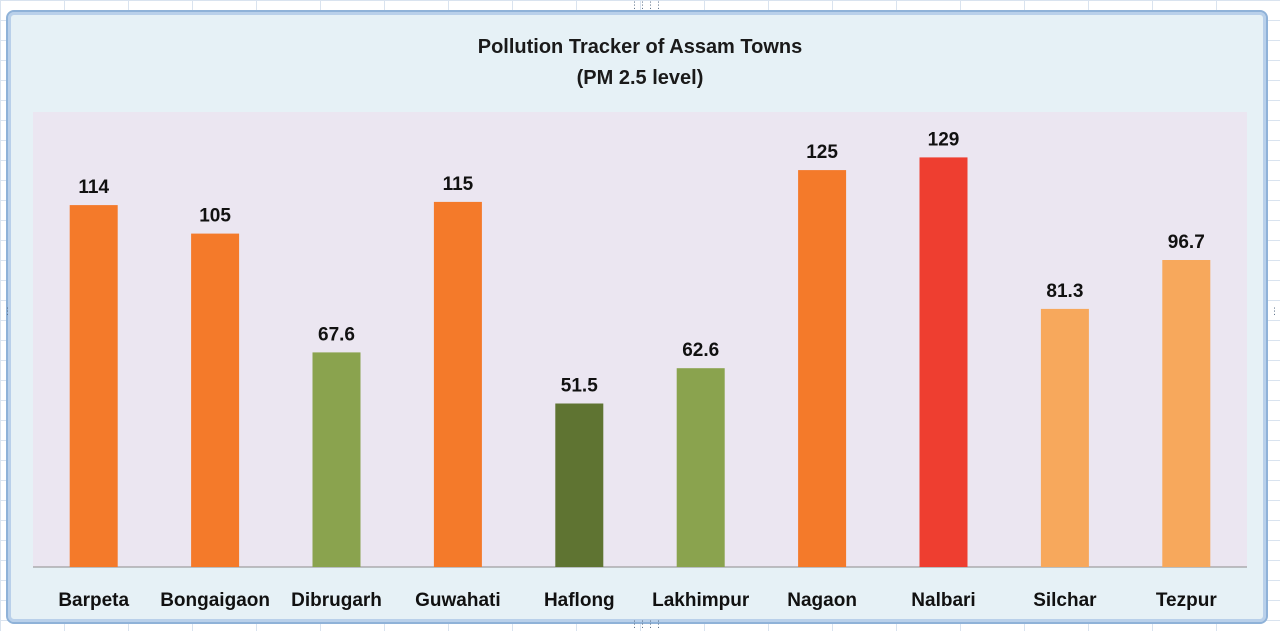  I want to click on category-label-barpeta: Barpeta, so click(93, 600).